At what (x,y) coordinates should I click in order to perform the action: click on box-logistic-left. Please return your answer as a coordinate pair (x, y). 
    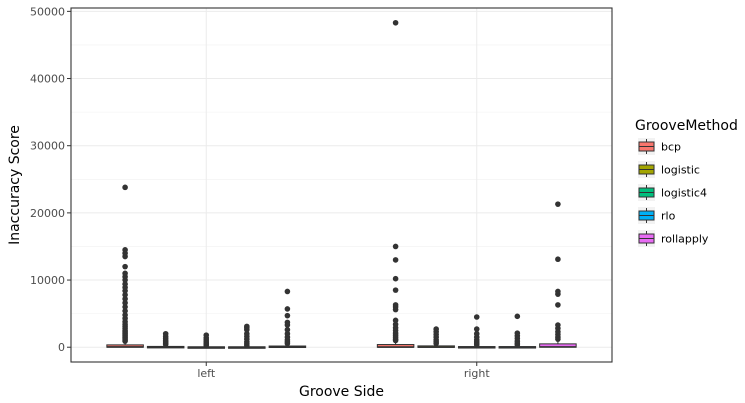
    Looking at the image, I should click on (165, 339).